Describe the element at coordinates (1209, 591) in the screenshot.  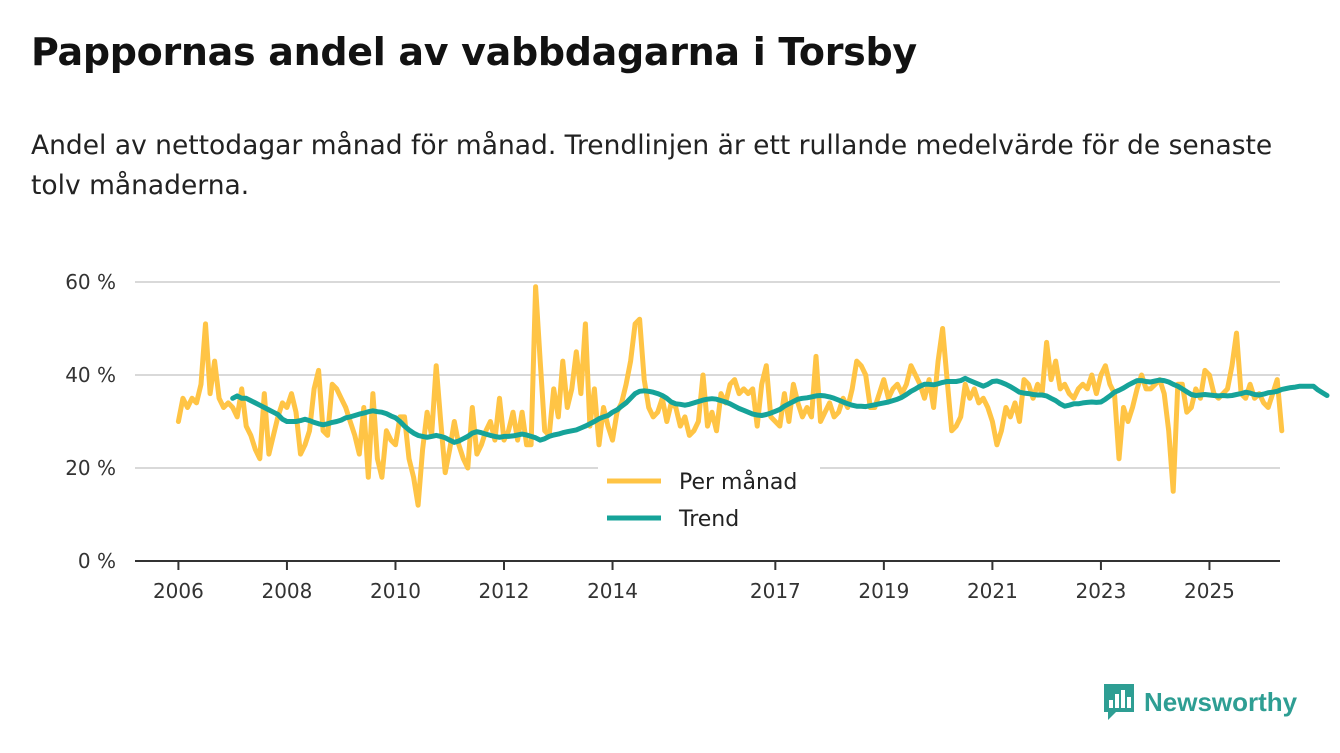
I see `x-tick-label: 2025` at that location.